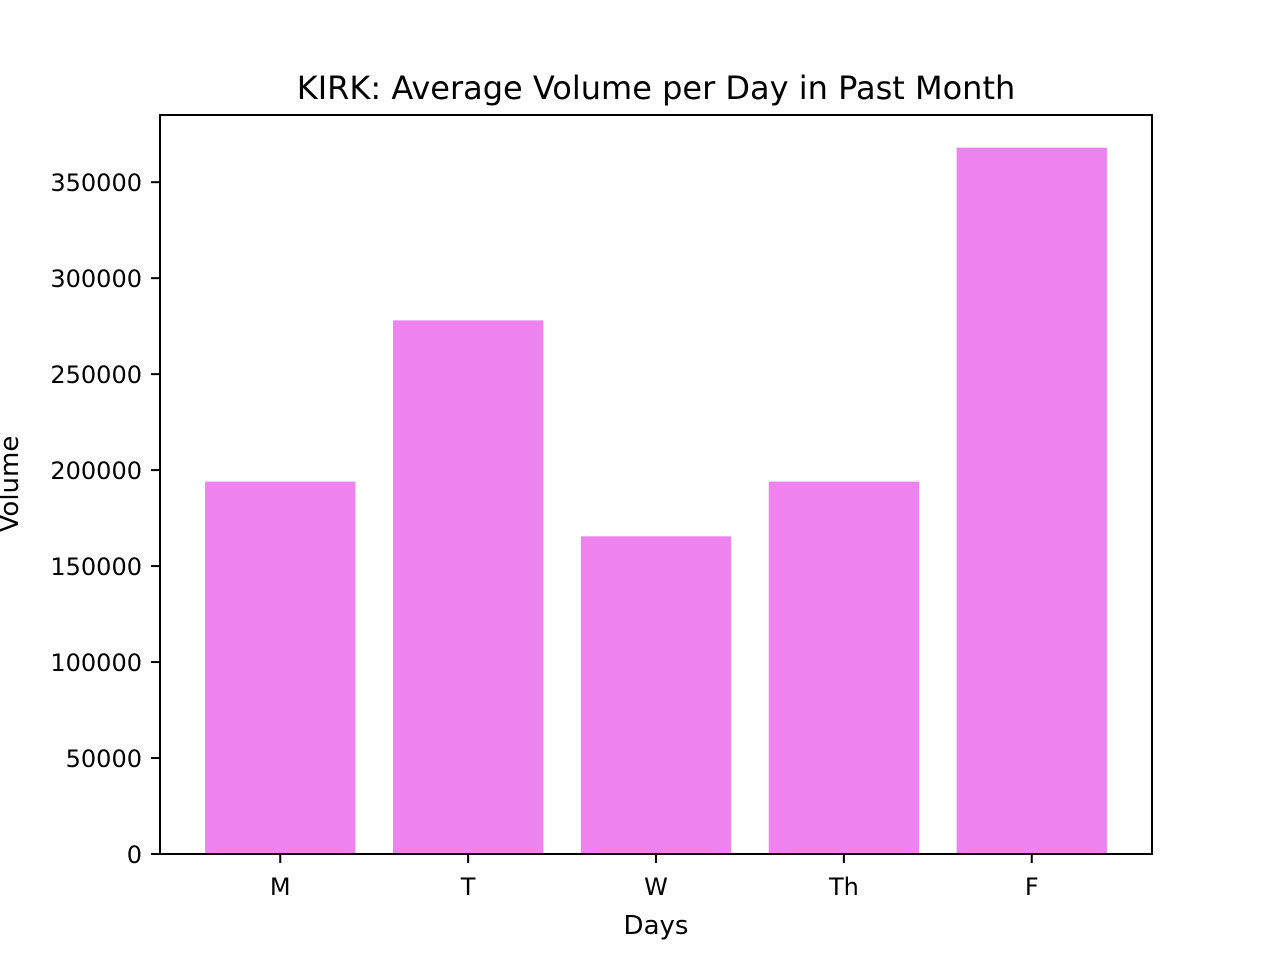 The height and width of the screenshot is (960, 1280). What do you see at coordinates (96, 567) in the screenshot?
I see `y-tick-label: 150000` at bounding box center [96, 567].